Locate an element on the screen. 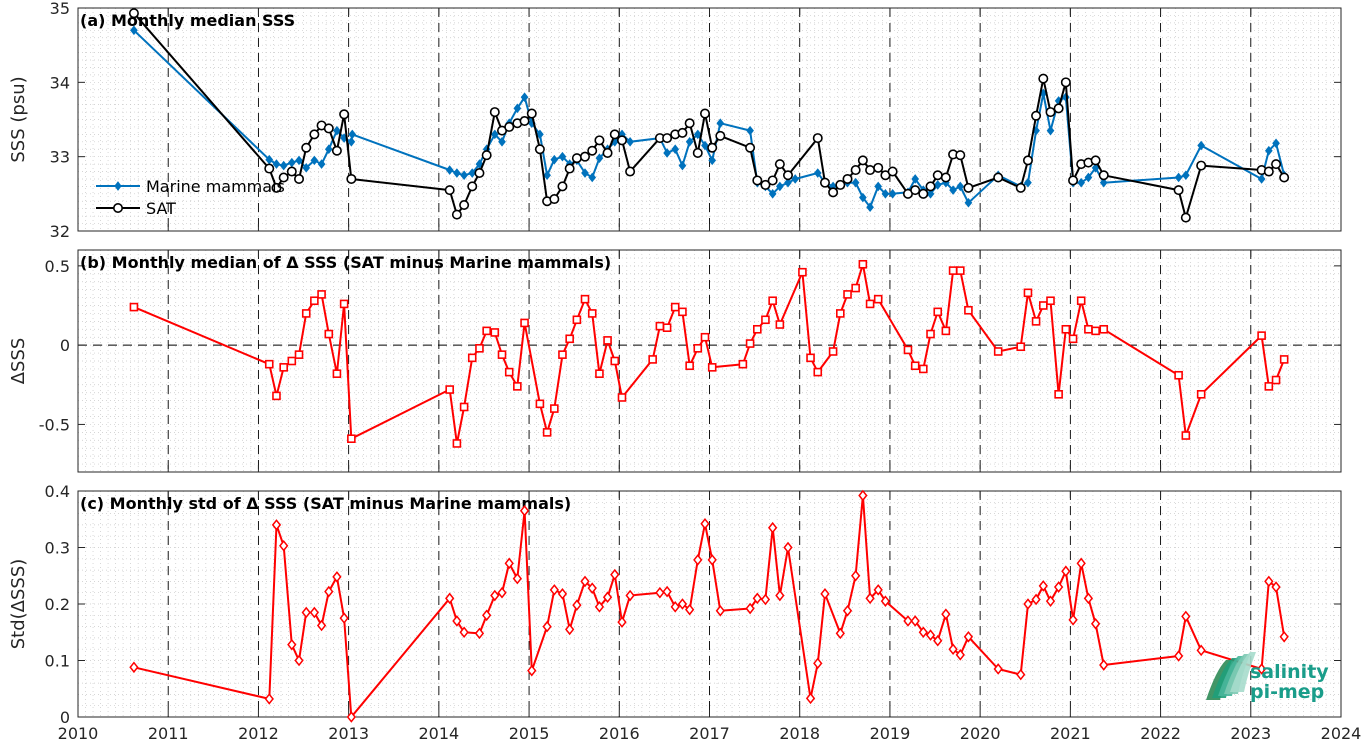 The height and width of the screenshot is (745, 1364). x-tick-label: 2019 is located at coordinates (890, 733).